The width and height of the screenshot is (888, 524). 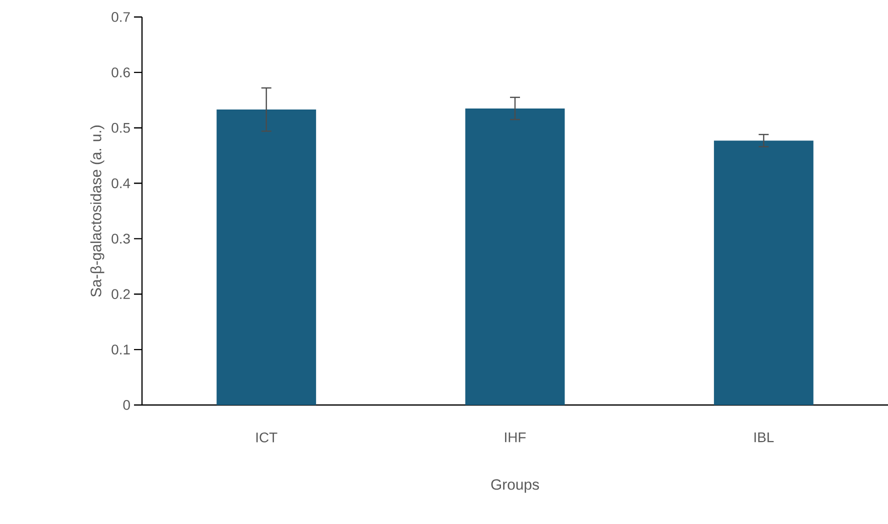 I want to click on x-tick-label: ICT, so click(x=267, y=437).